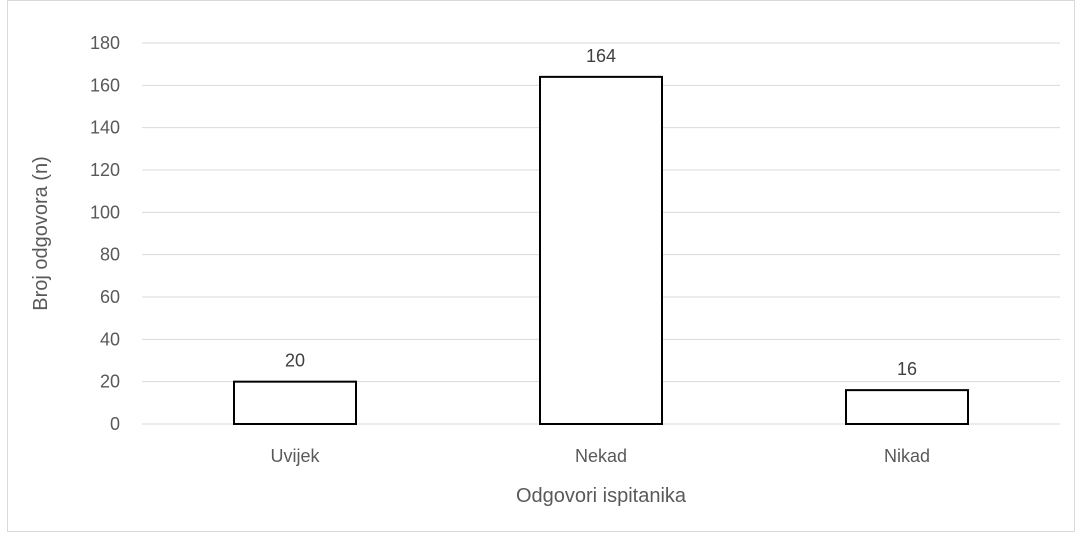  What do you see at coordinates (105, 170) in the screenshot?
I see `y-tick-label: 120` at bounding box center [105, 170].